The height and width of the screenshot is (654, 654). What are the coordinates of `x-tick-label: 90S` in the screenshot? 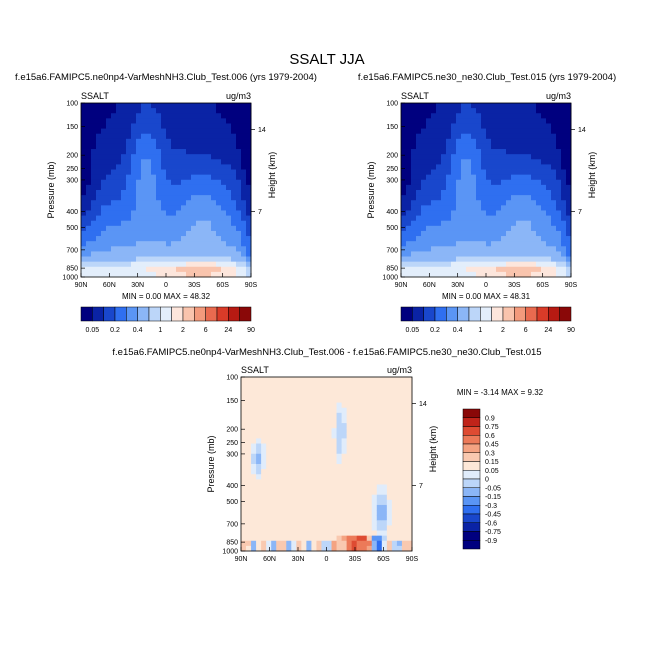 It's located at (251, 285).